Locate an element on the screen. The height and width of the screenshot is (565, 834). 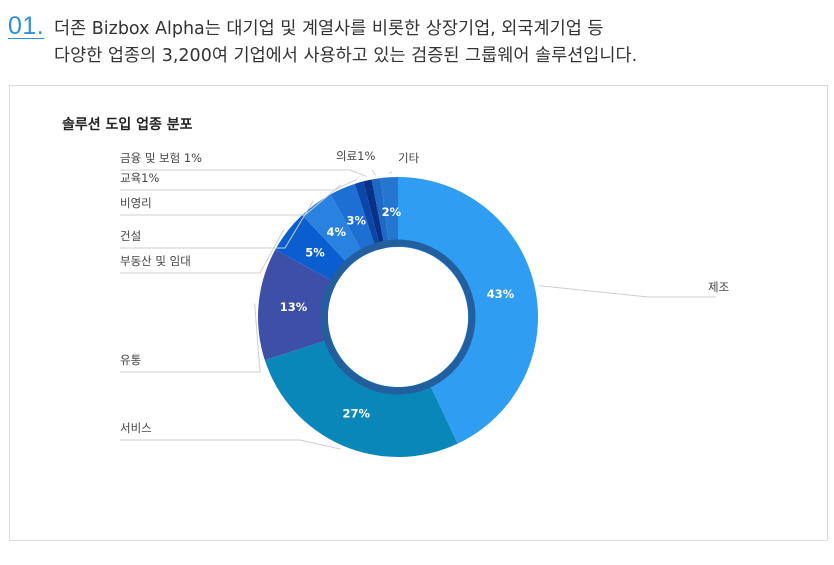
donut-hole is located at coordinates (398, 317).